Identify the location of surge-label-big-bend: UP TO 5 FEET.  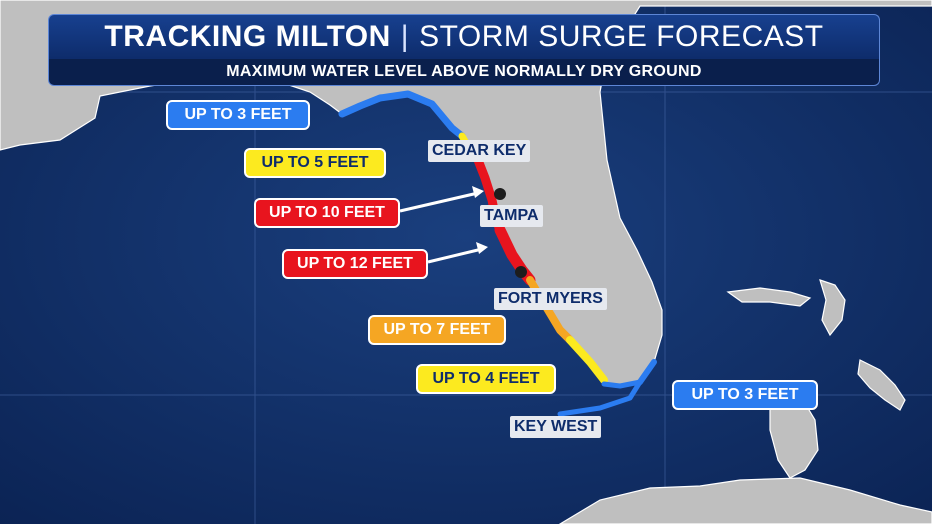
(315, 163).